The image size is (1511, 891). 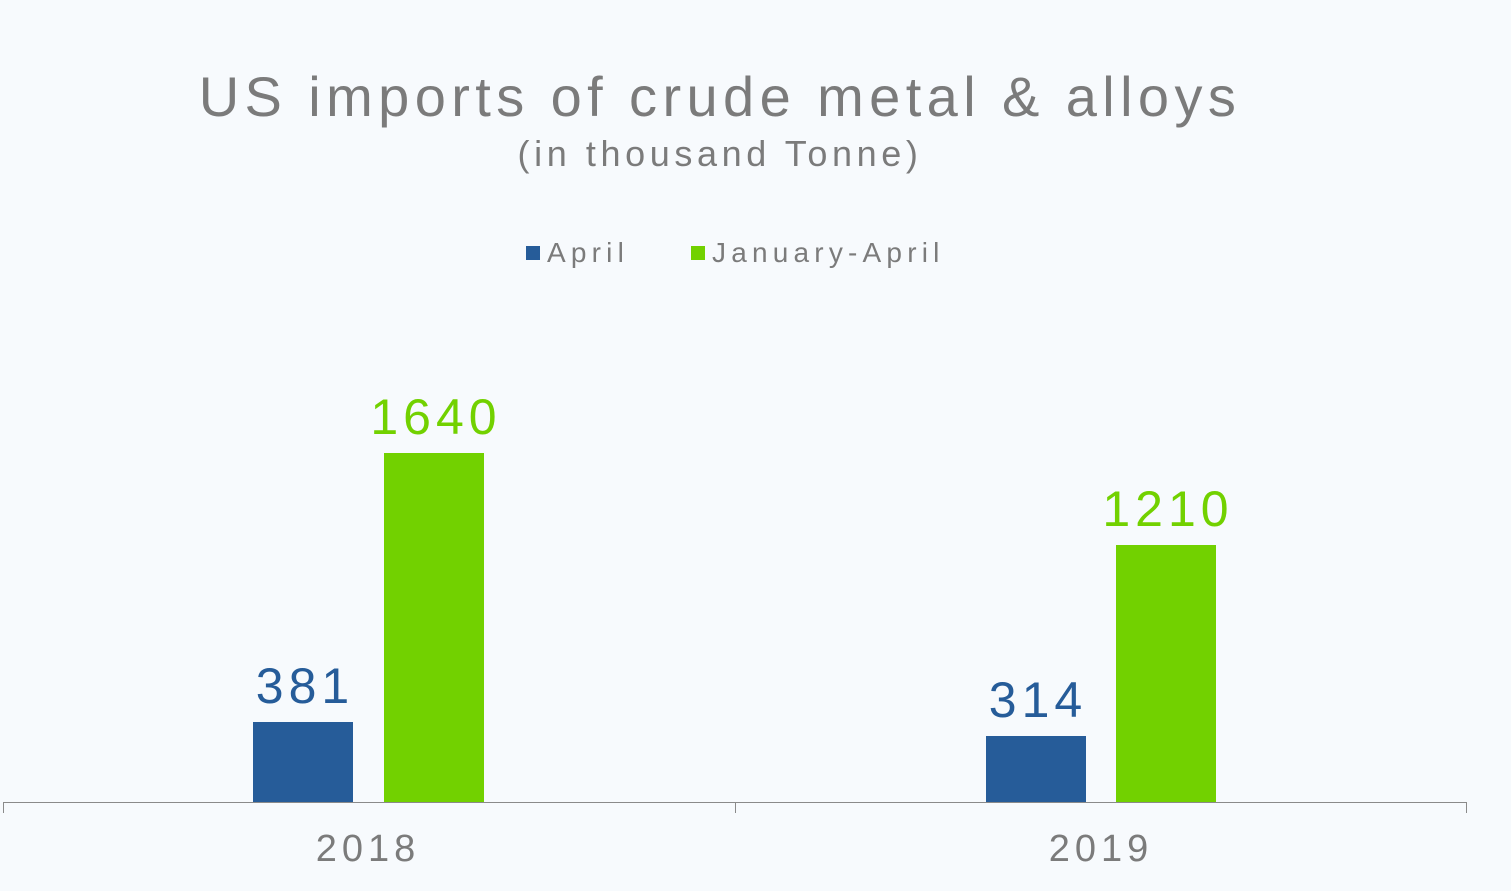 I want to click on chart-subtitle: (in thousand Tonne), so click(x=720, y=153).